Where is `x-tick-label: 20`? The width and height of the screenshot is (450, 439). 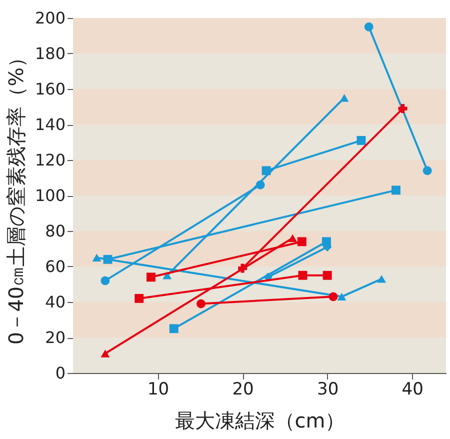 x-tick-label: 20 is located at coordinates (243, 390).